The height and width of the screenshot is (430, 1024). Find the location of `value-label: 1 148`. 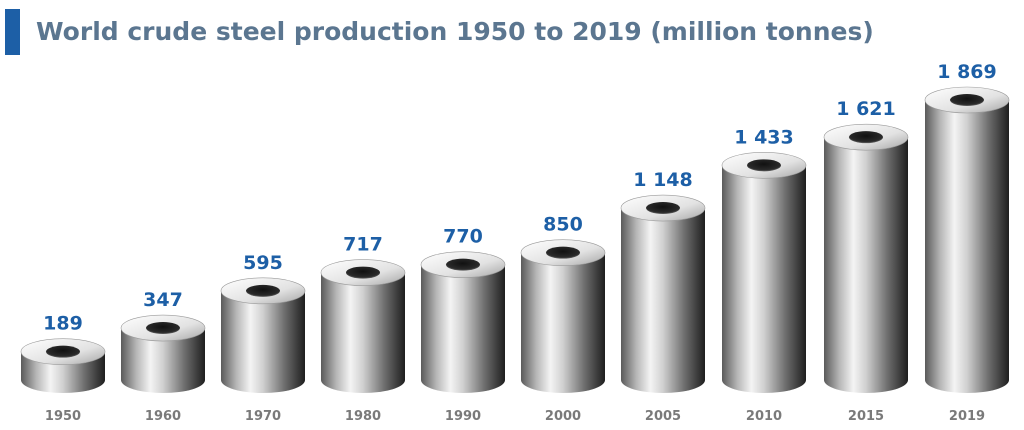

value-label: 1 148 is located at coordinates (663, 180).